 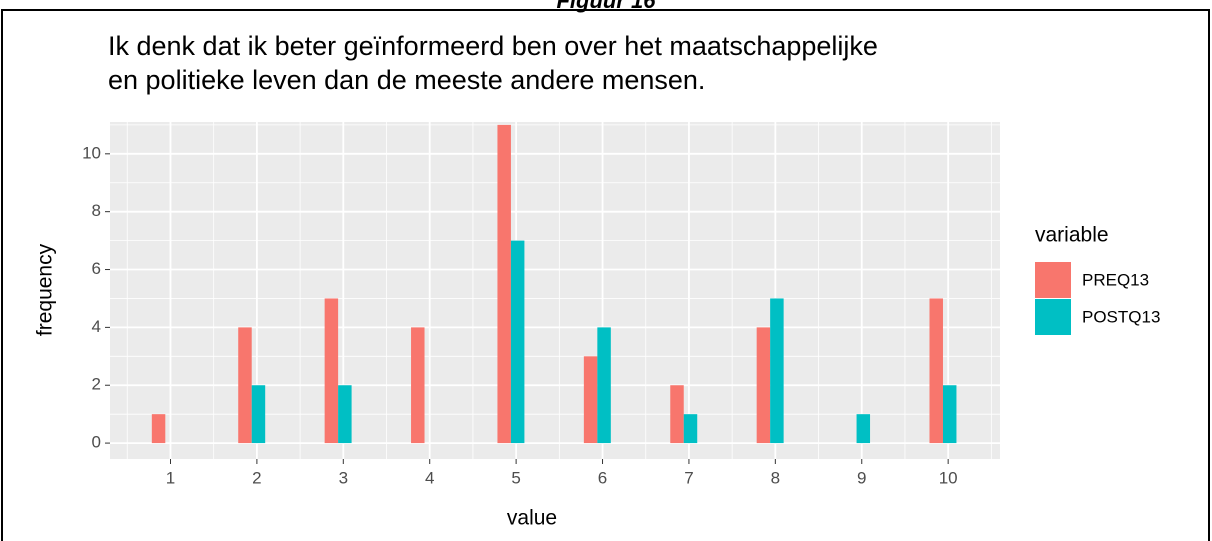 I want to click on x-tick-label: 10, so click(x=948, y=477).